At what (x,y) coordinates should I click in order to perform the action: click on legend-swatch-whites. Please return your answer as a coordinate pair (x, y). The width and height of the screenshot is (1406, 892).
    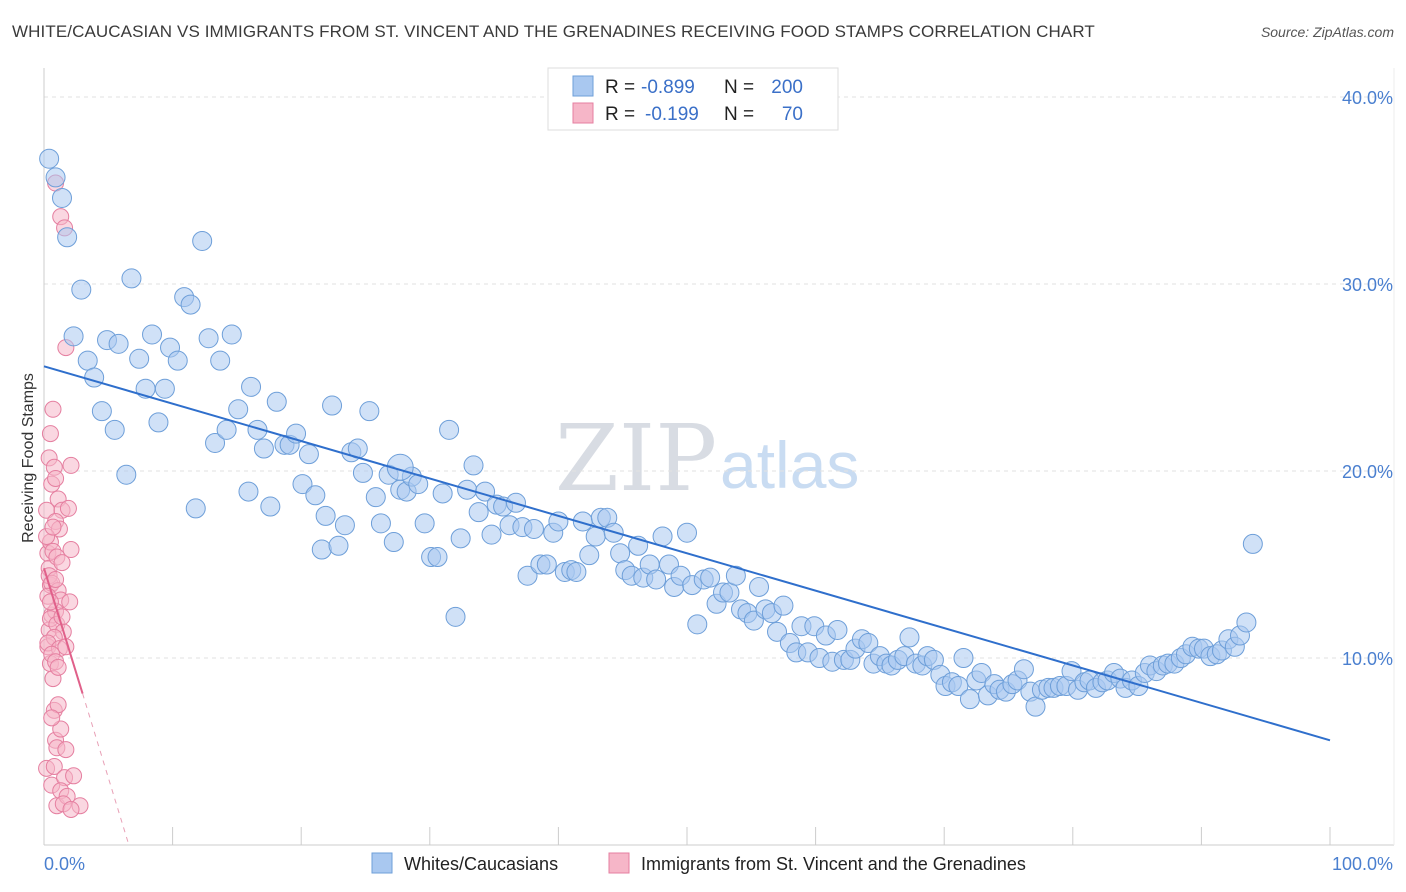
    Looking at the image, I should click on (583, 86).